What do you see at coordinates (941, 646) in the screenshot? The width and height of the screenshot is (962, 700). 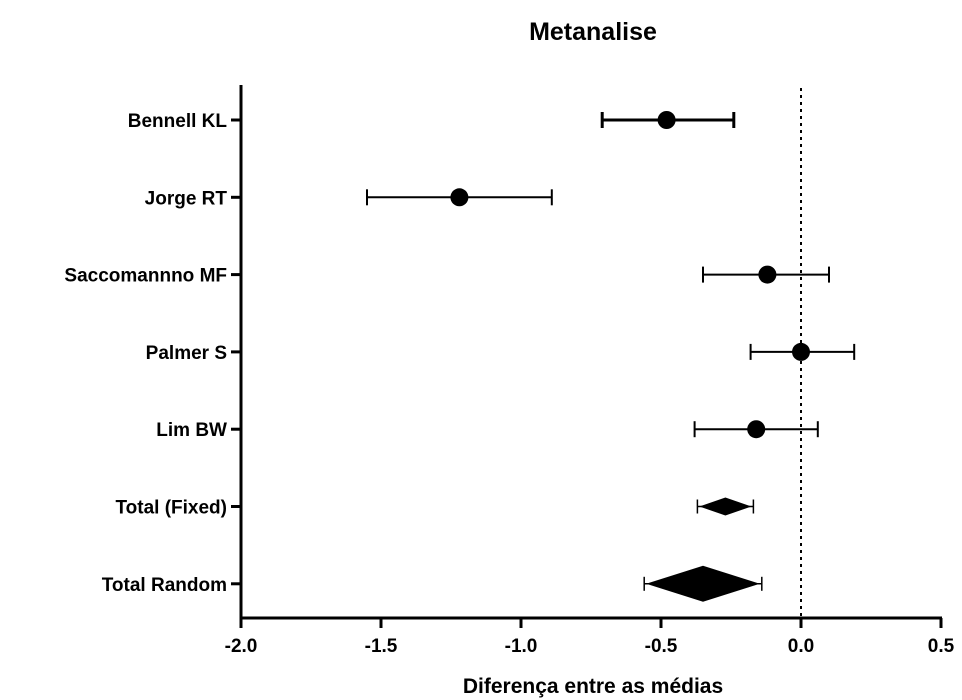 I see `x-tick-label: 0.5` at bounding box center [941, 646].